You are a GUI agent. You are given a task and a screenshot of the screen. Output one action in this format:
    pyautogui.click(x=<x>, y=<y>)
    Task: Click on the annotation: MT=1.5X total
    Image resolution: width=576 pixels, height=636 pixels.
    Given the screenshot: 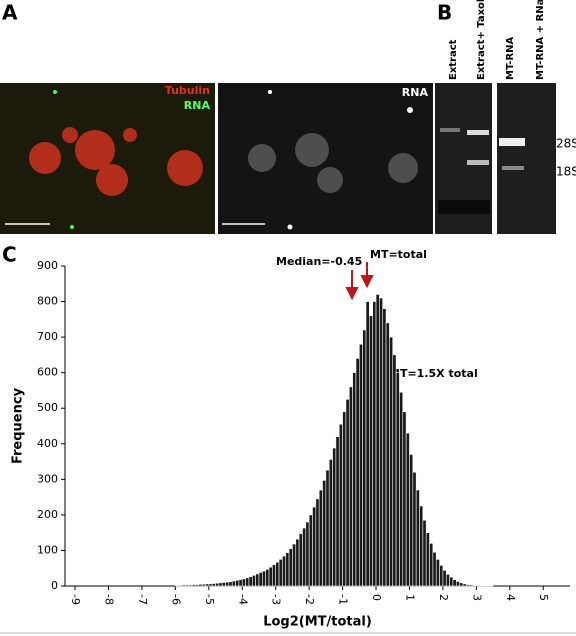 What is the action you would take?
    pyautogui.click(x=433, y=373)
    